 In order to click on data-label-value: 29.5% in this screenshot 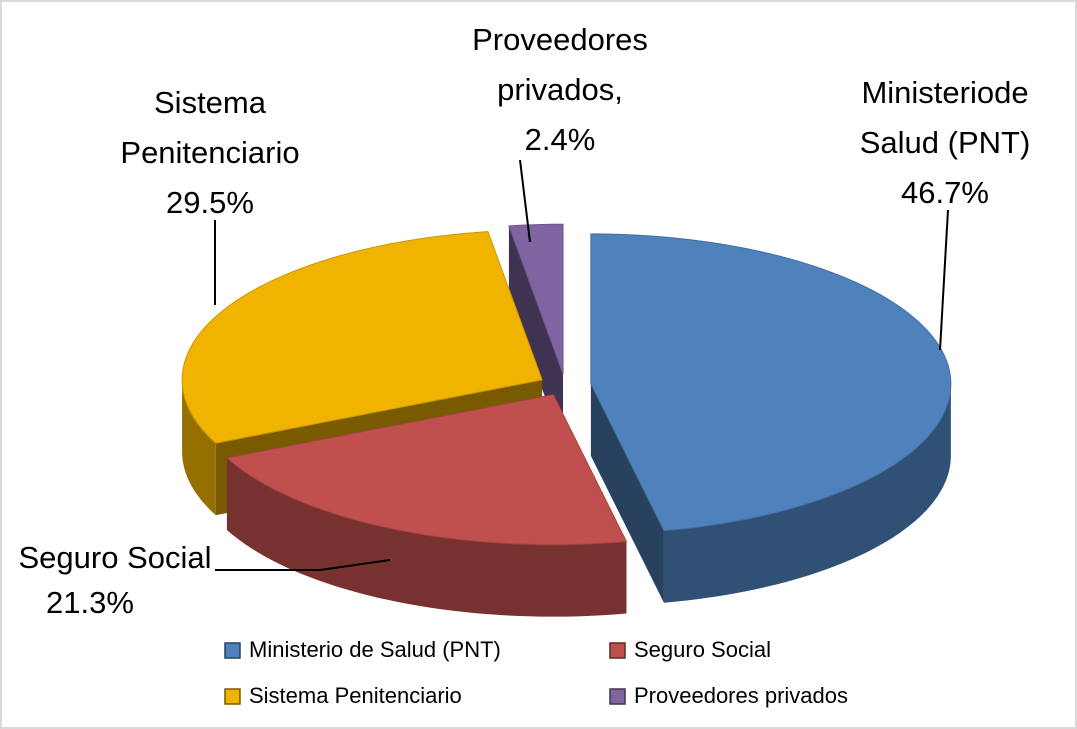, I will do `click(210, 202)`.